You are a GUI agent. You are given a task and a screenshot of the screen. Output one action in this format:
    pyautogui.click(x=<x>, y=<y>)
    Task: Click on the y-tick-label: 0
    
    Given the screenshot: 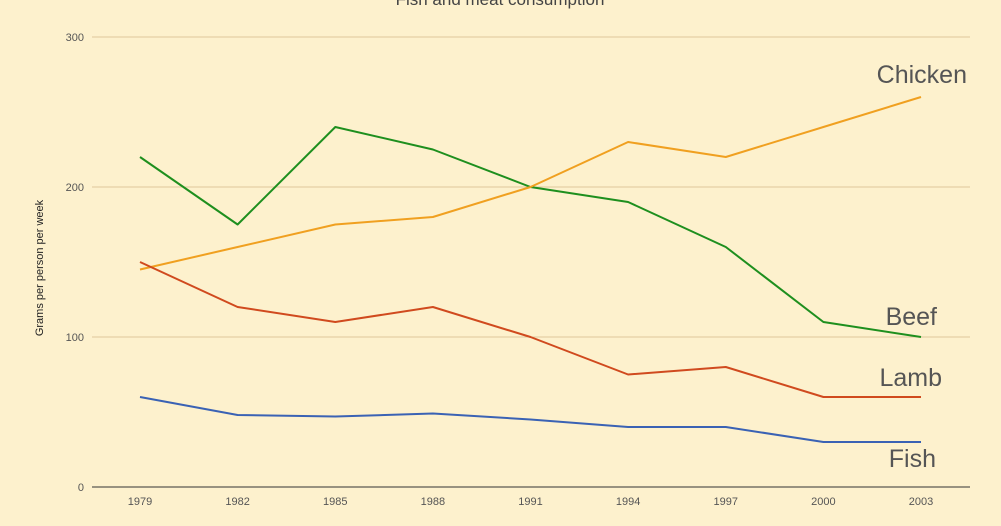 What is the action you would take?
    pyautogui.click(x=81, y=488)
    